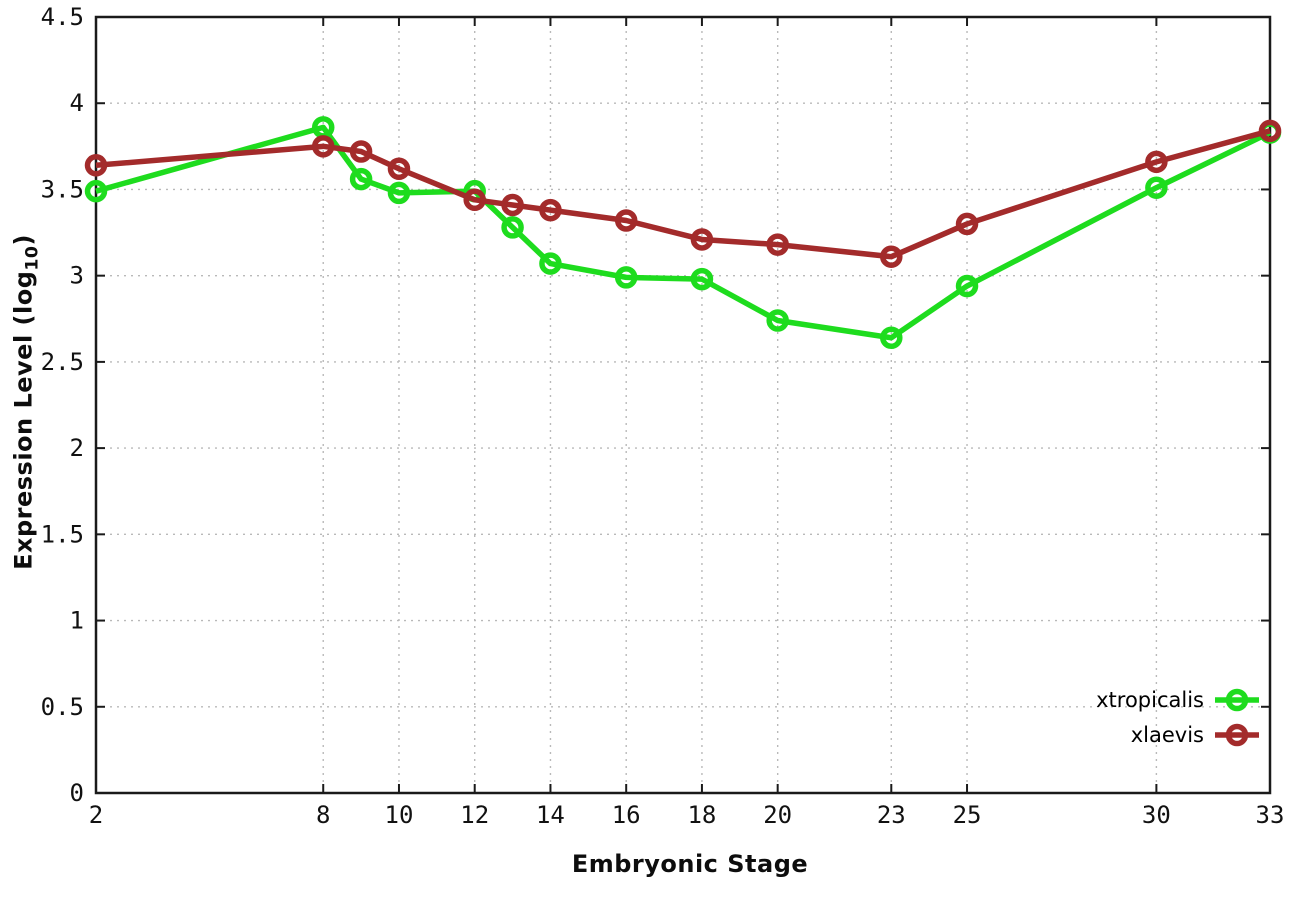 This screenshot has height=907, width=1296. I want to click on y-tick-label: 4, so click(77, 103).